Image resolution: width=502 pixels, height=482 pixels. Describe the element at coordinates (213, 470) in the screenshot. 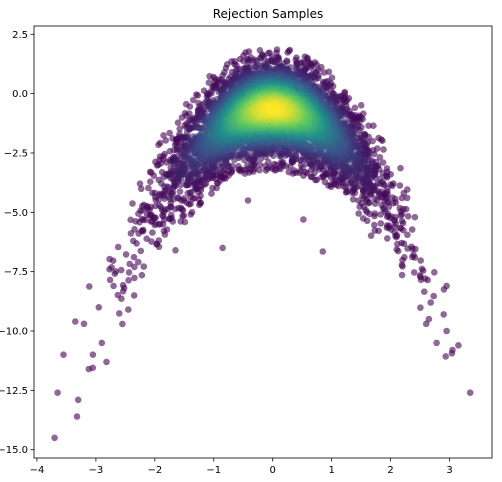

I see `x-tick-label: −1` at that location.